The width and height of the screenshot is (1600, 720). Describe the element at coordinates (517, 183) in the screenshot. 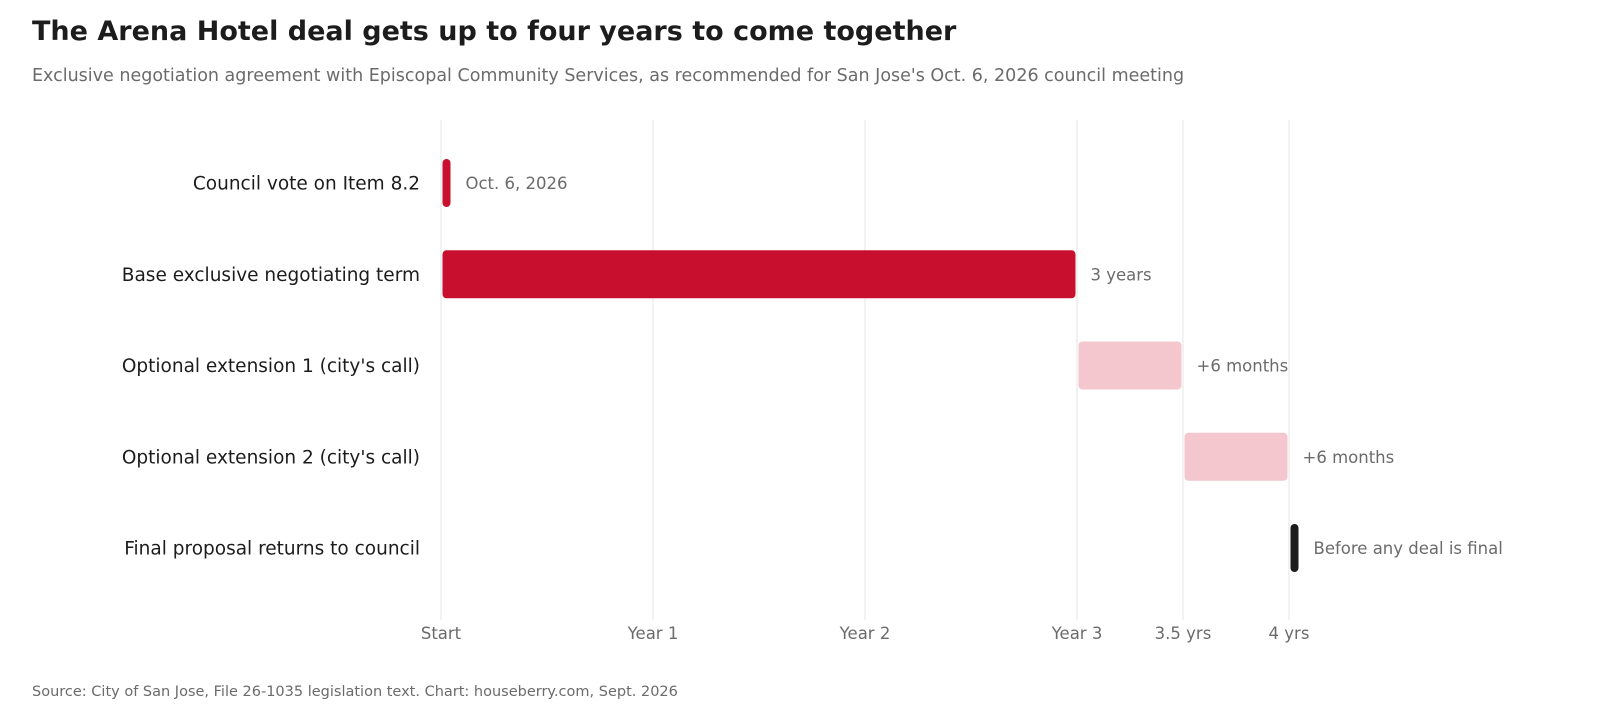

I see `data-label: Oct. 6, 2026` at that location.